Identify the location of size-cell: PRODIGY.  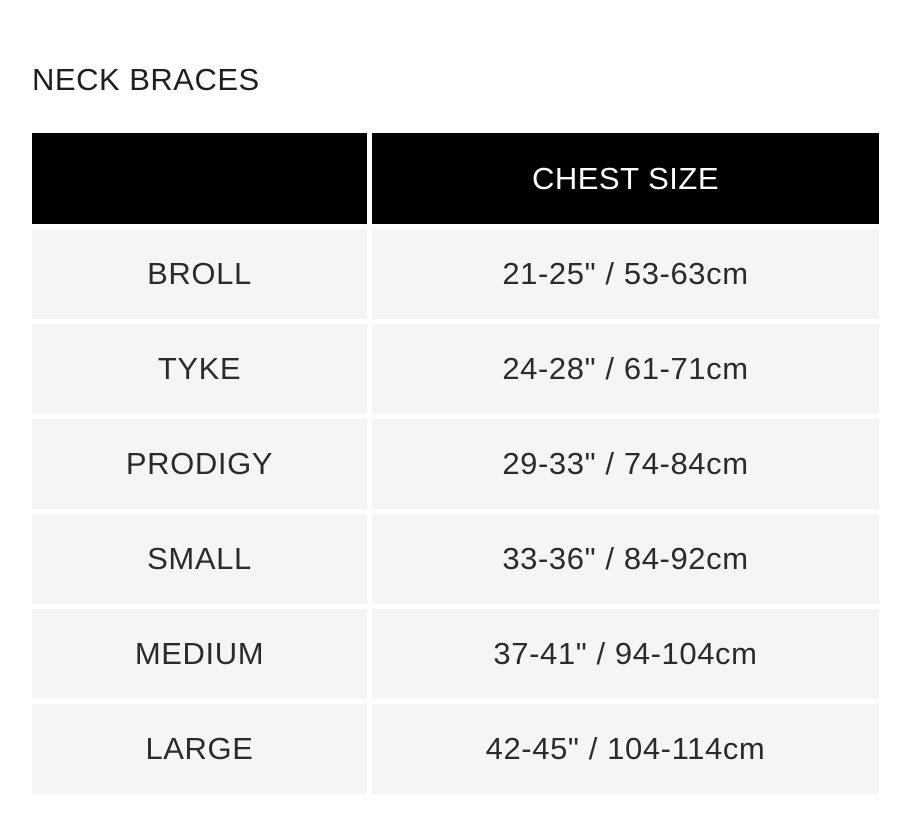
(199, 464).